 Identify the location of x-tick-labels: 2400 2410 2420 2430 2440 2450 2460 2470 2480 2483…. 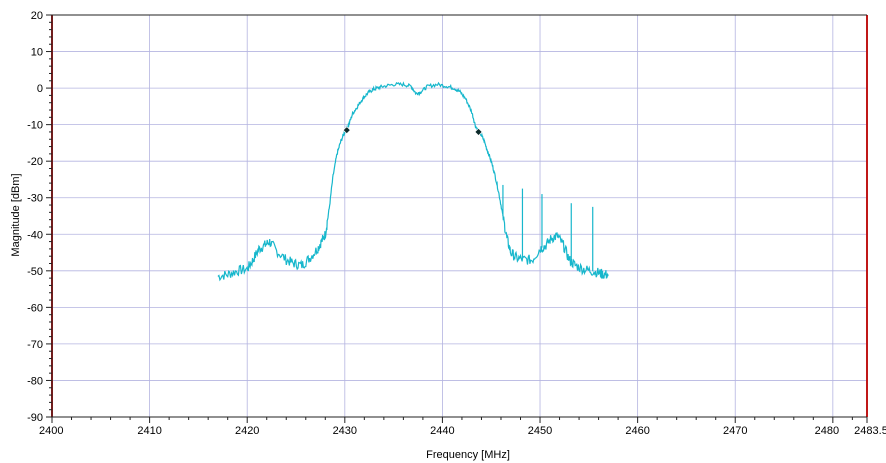
(462, 431).